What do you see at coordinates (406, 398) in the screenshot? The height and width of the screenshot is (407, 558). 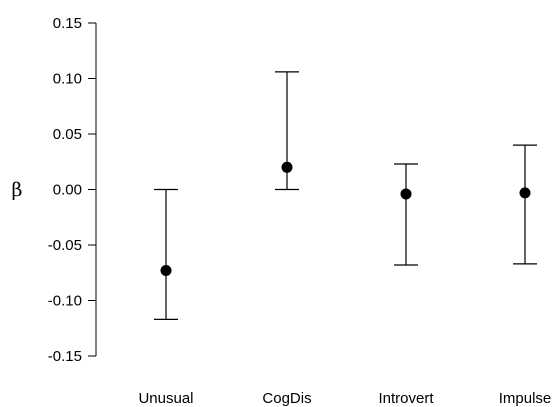 I see `x-tick-label: Introvert` at bounding box center [406, 398].